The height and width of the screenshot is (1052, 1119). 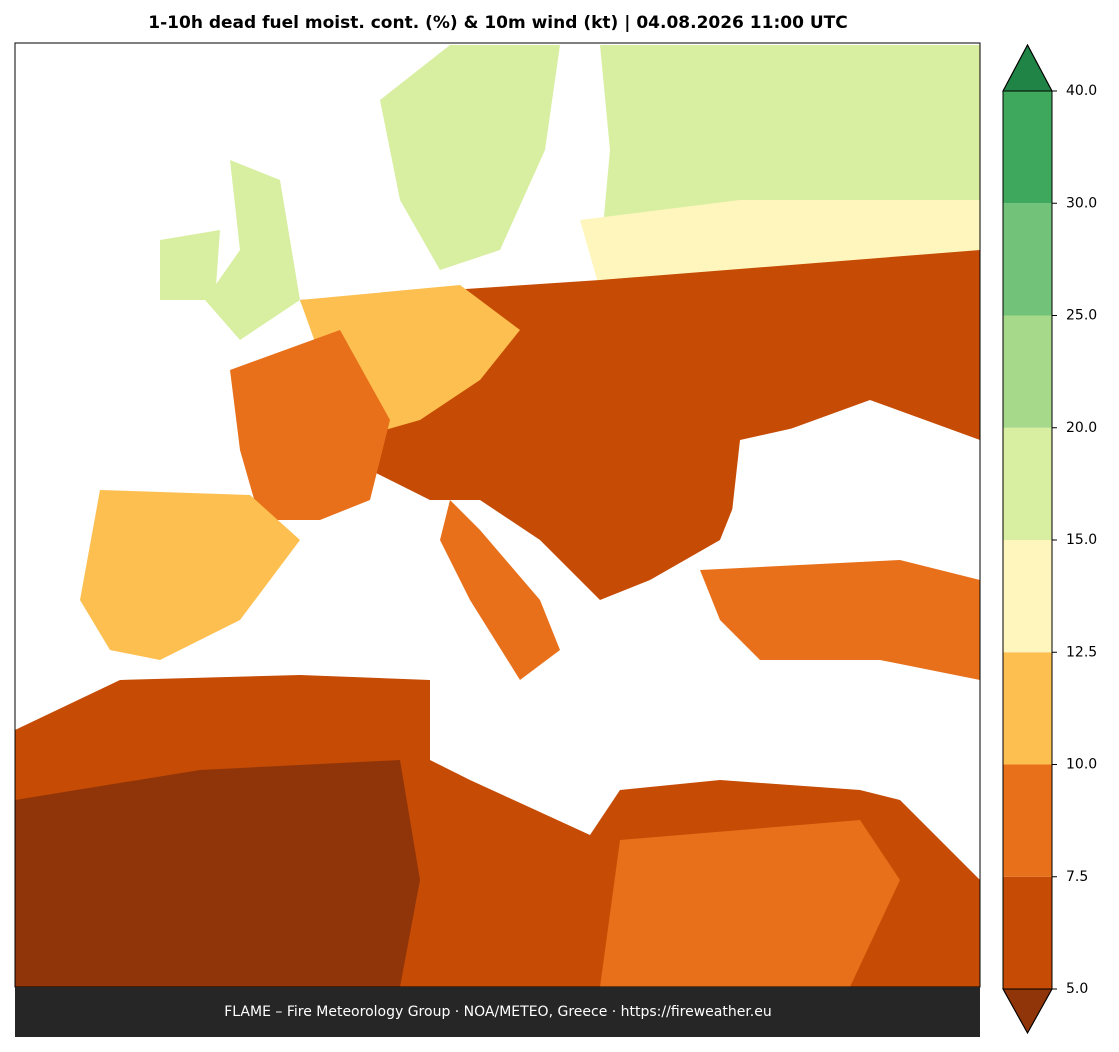 I want to click on colorbar-tick-label: 12.5, so click(x=1081, y=652).